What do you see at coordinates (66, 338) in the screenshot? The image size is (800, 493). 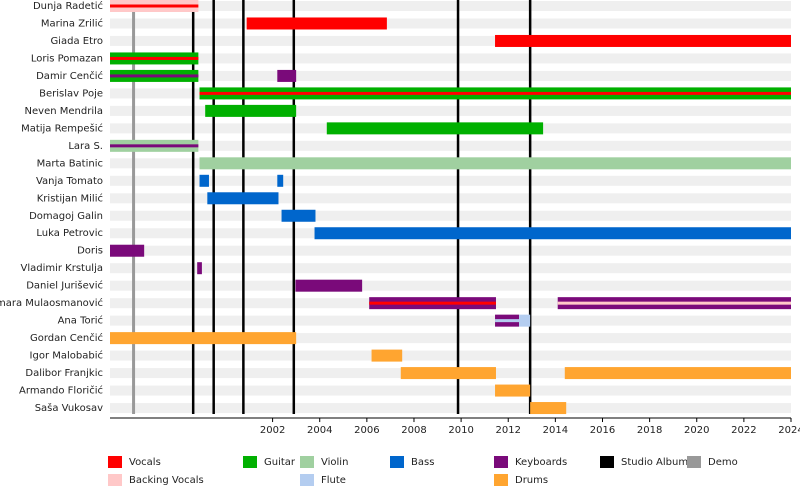 I see `member-name: Gordan Cenčić` at bounding box center [66, 338].